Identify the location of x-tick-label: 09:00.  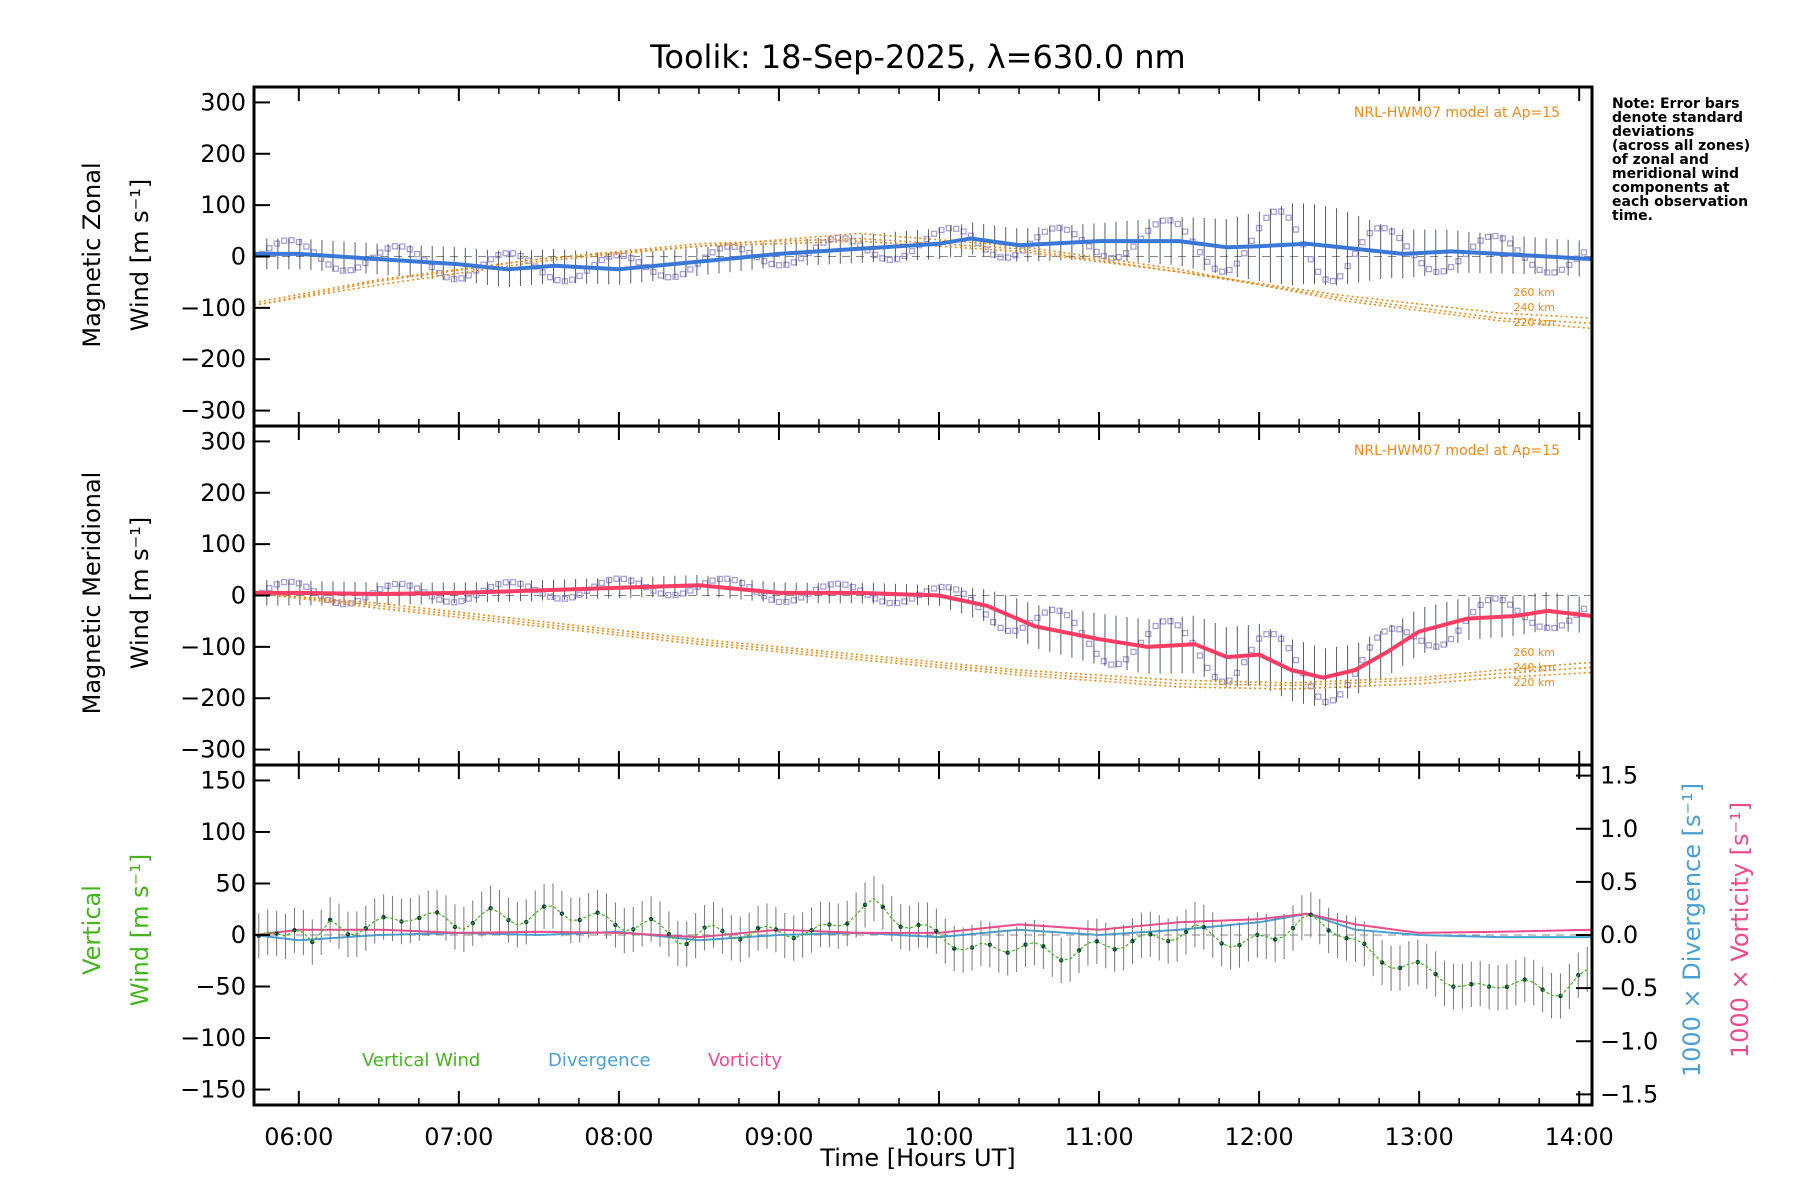
(778, 1137).